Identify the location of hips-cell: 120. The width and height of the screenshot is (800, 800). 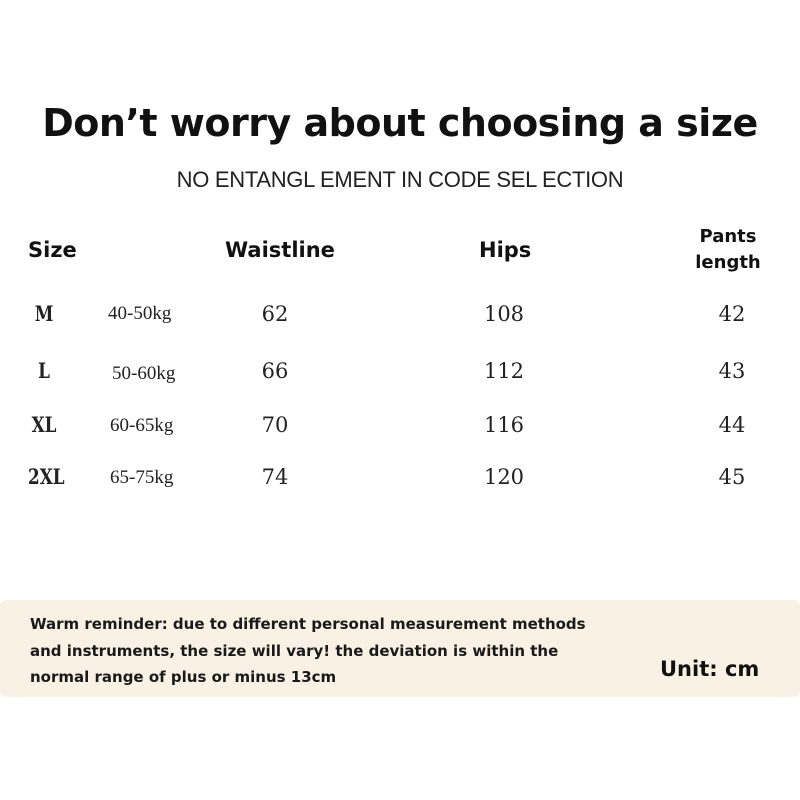
(504, 477).